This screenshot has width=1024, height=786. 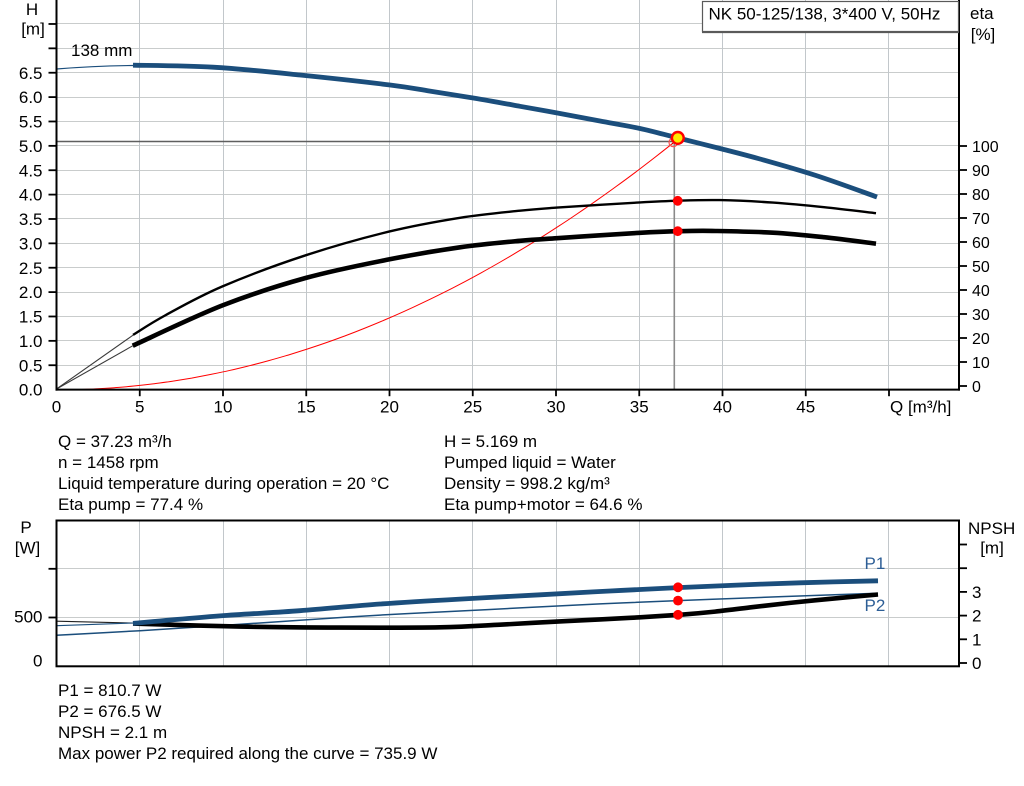 What do you see at coordinates (31, 97) in the screenshot?
I see `svg-text: 6.0` at bounding box center [31, 97].